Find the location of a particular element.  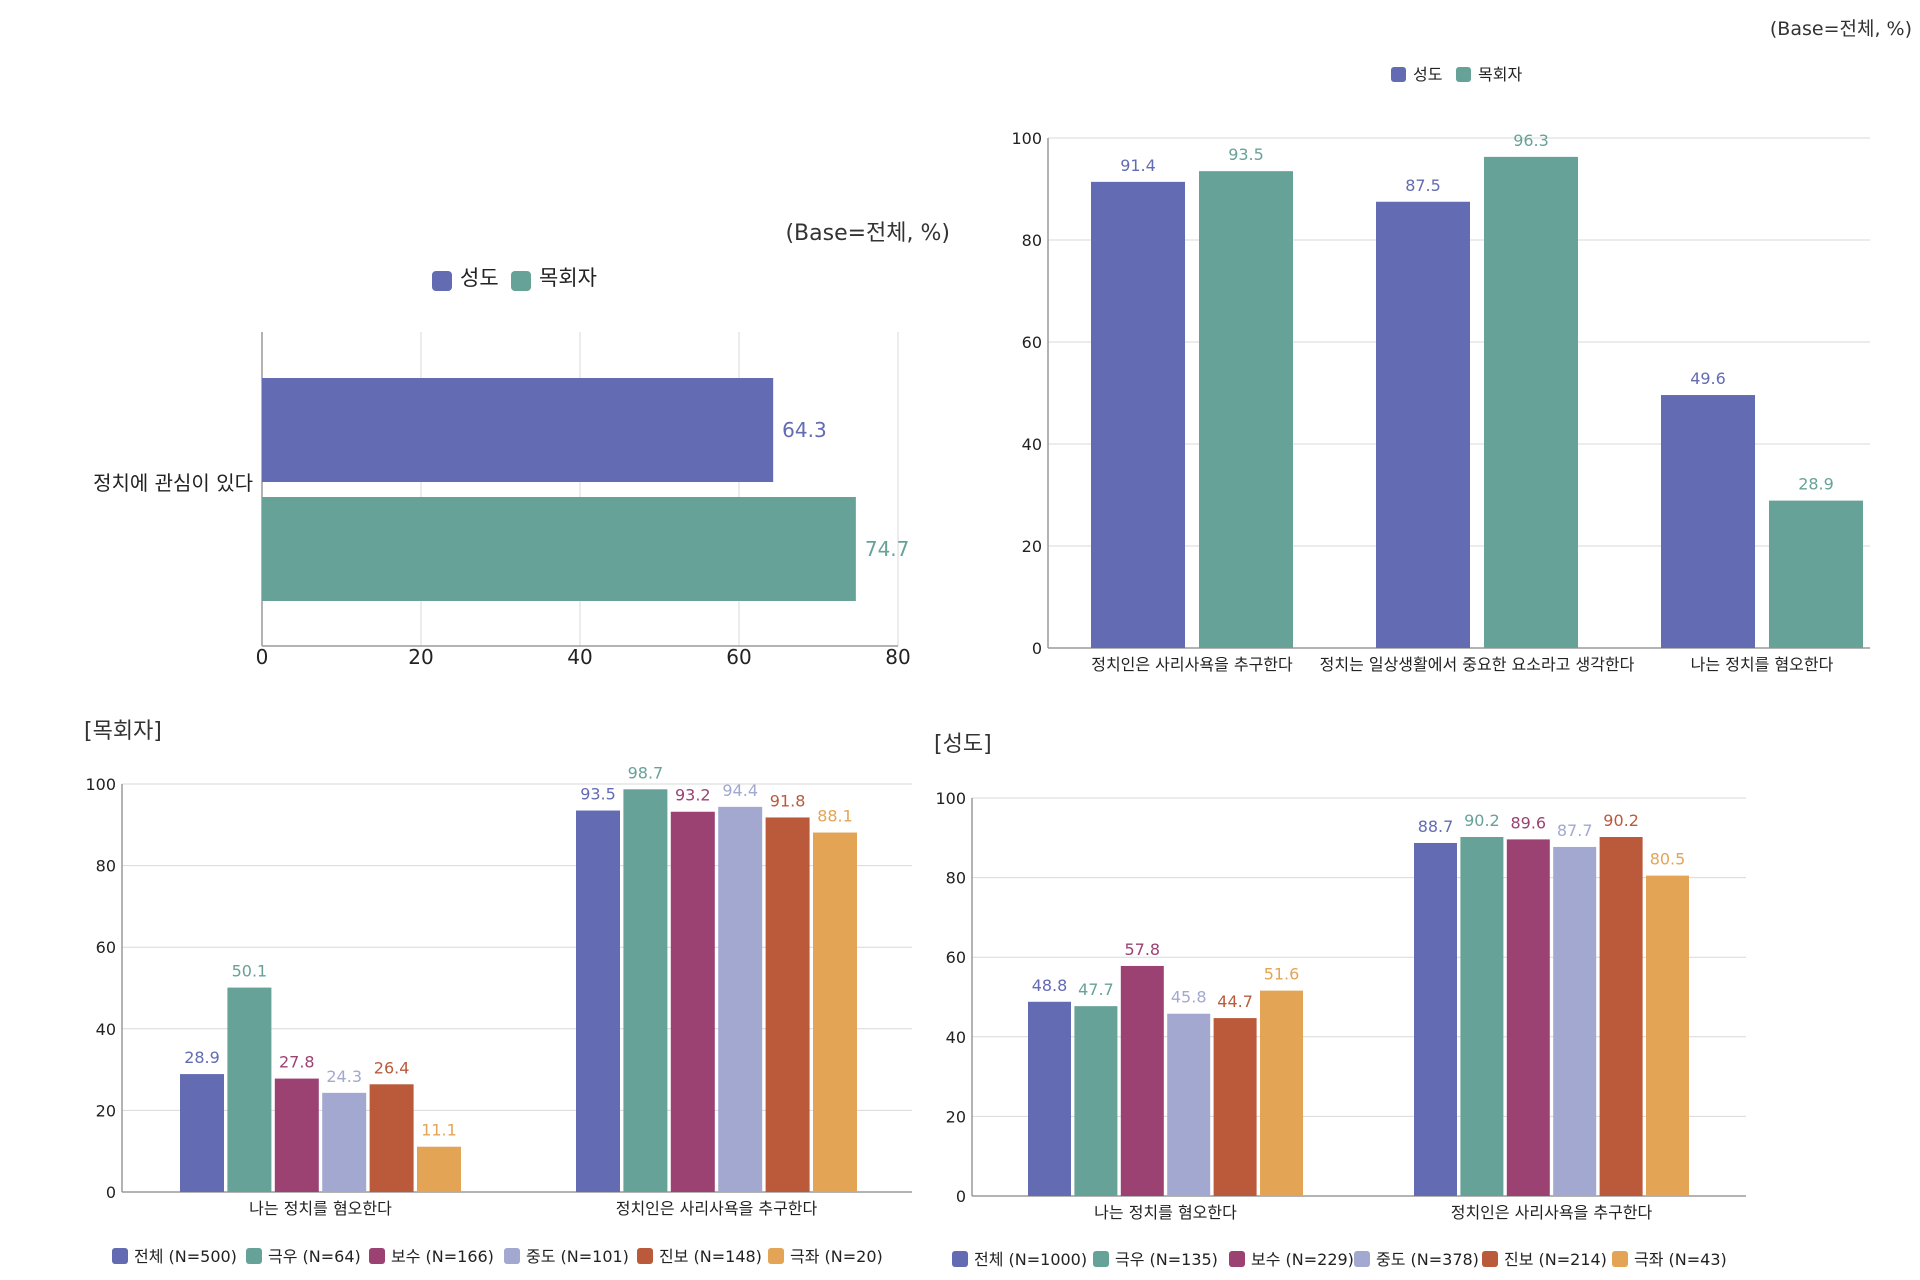

legend-label: 전체 (N=1000) is located at coordinates (1030, 1259).